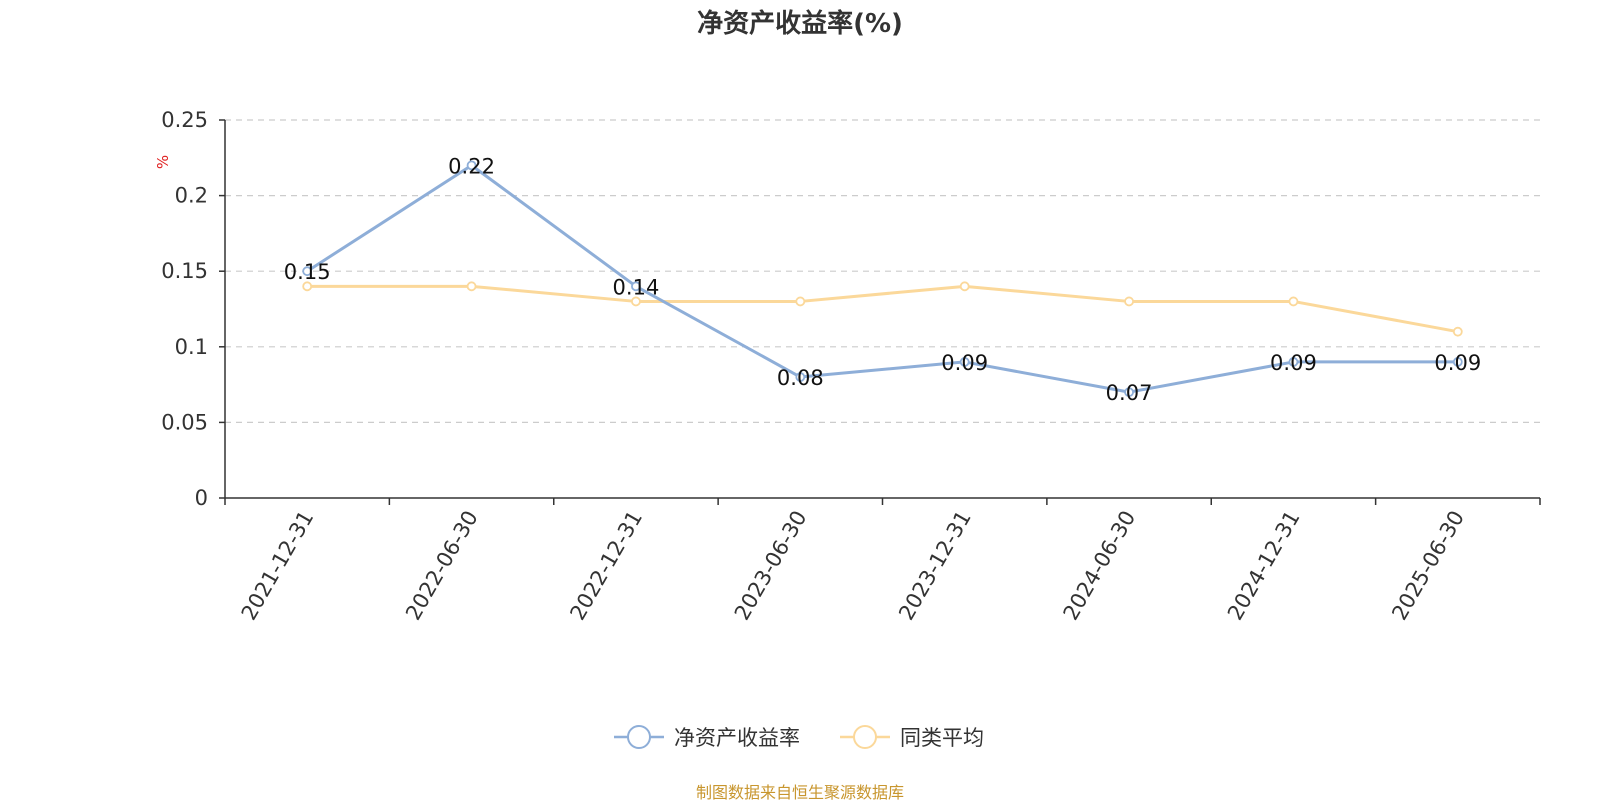 This screenshot has width=1600, height=800. I want to click on y-tick-label: 0.25, so click(184, 120).